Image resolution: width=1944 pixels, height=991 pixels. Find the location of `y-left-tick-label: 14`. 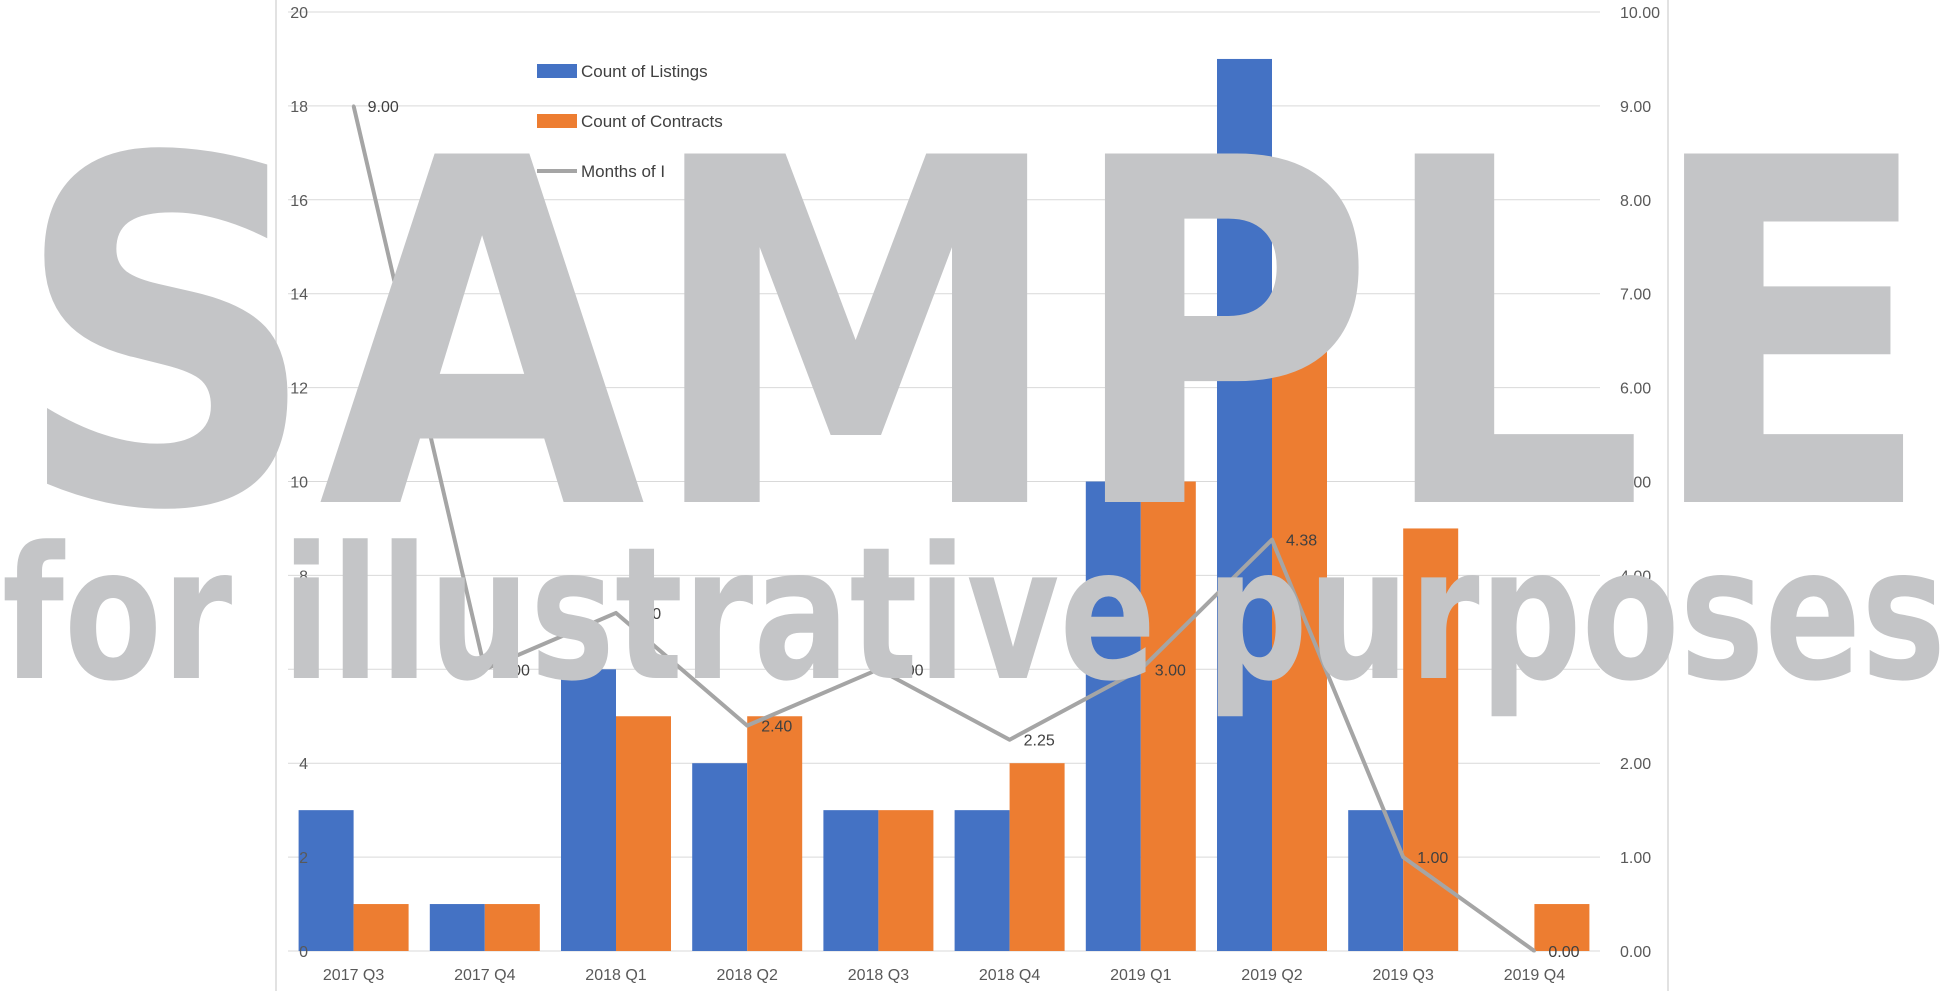

y-left-tick-label: 14 is located at coordinates (299, 295).